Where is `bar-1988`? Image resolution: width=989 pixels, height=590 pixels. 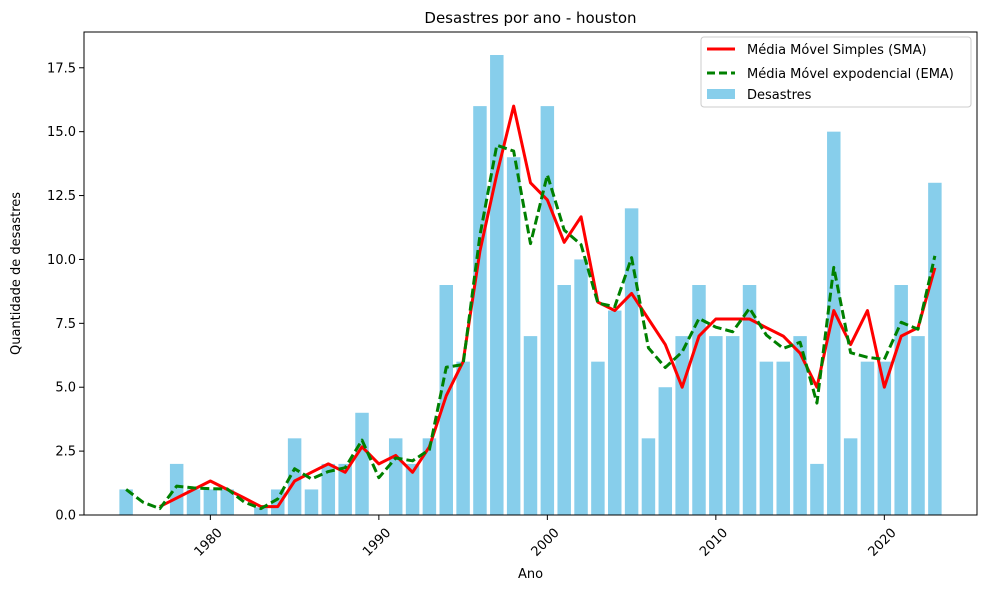 bar-1988 is located at coordinates (345, 489).